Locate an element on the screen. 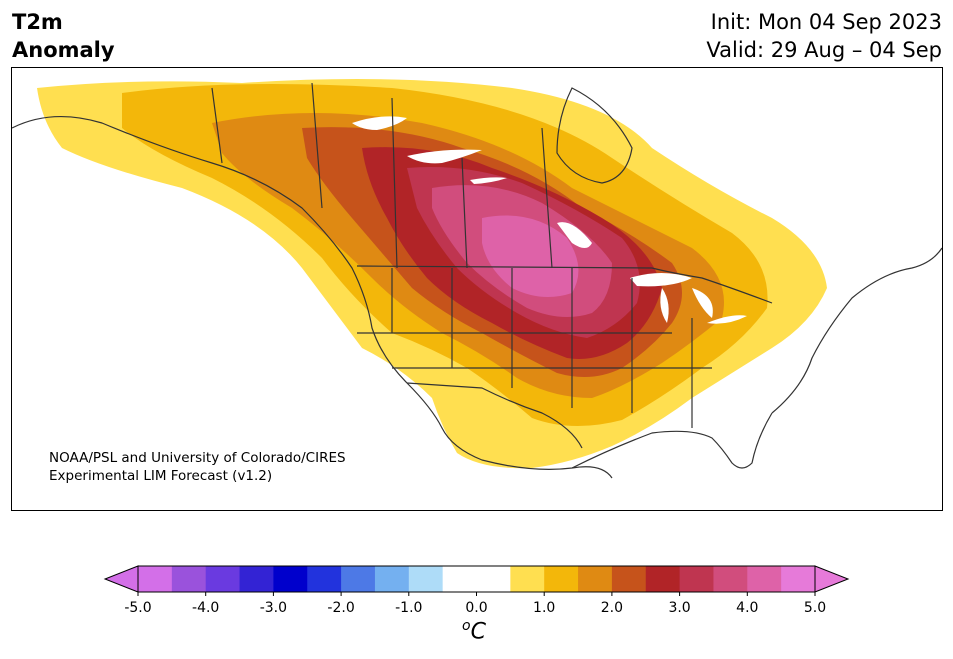  colorbar-tick-label: 0.0 is located at coordinates (476, 608).